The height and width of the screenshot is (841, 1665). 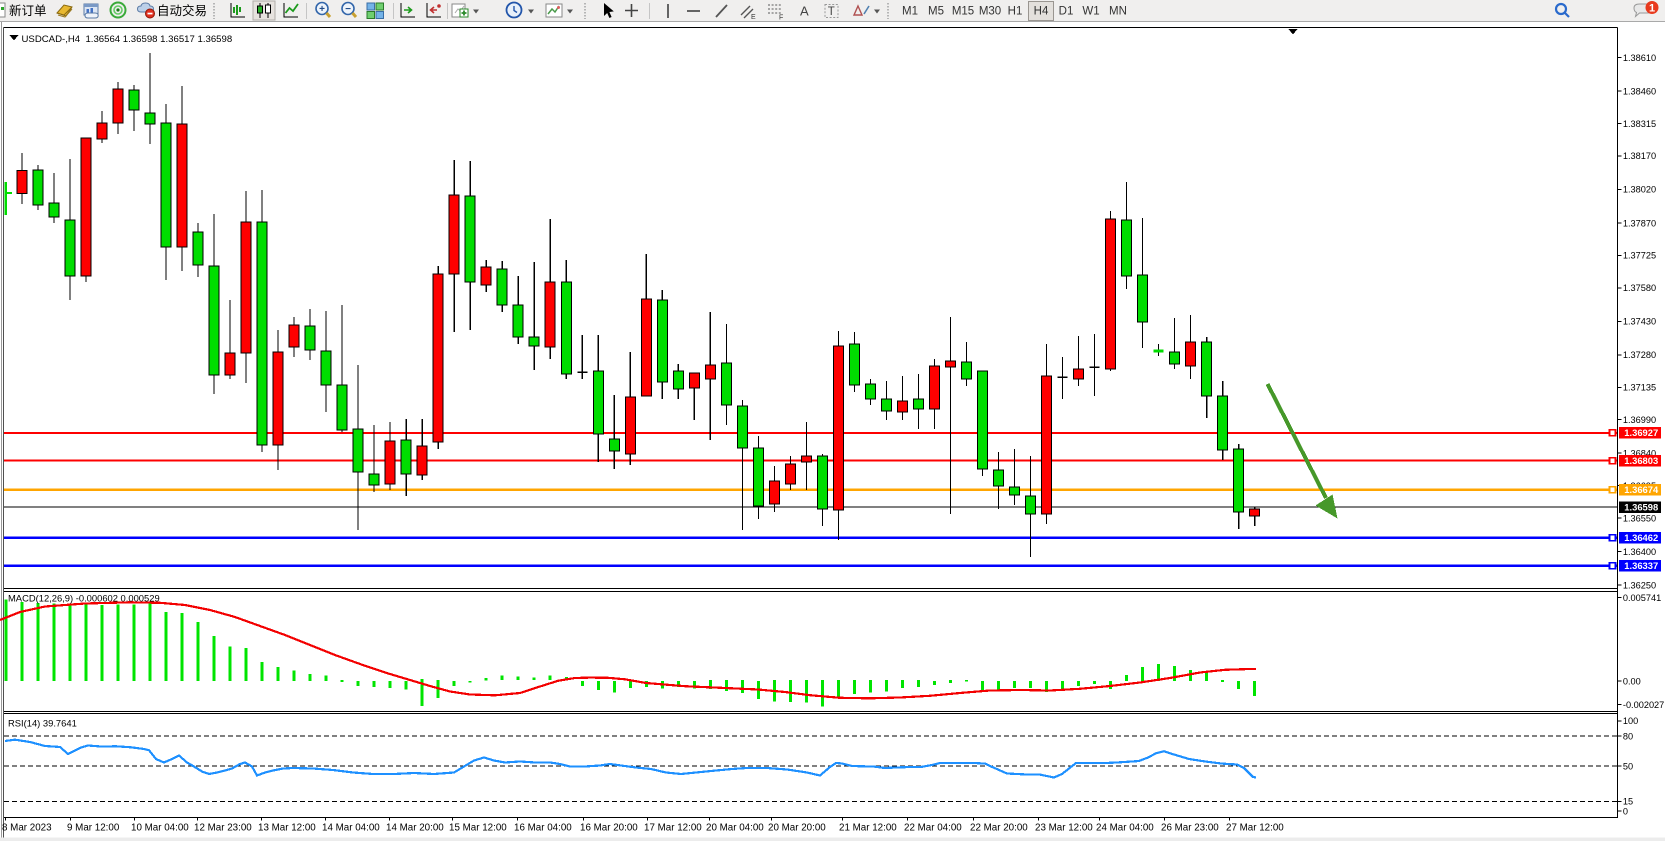 I want to click on svg-text: 16 Mar 04:00, so click(x=543, y=828).